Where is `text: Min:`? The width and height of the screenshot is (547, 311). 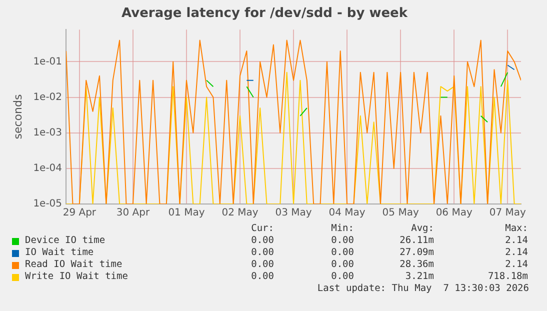 text: Min: is located at coordinates (342, 229).